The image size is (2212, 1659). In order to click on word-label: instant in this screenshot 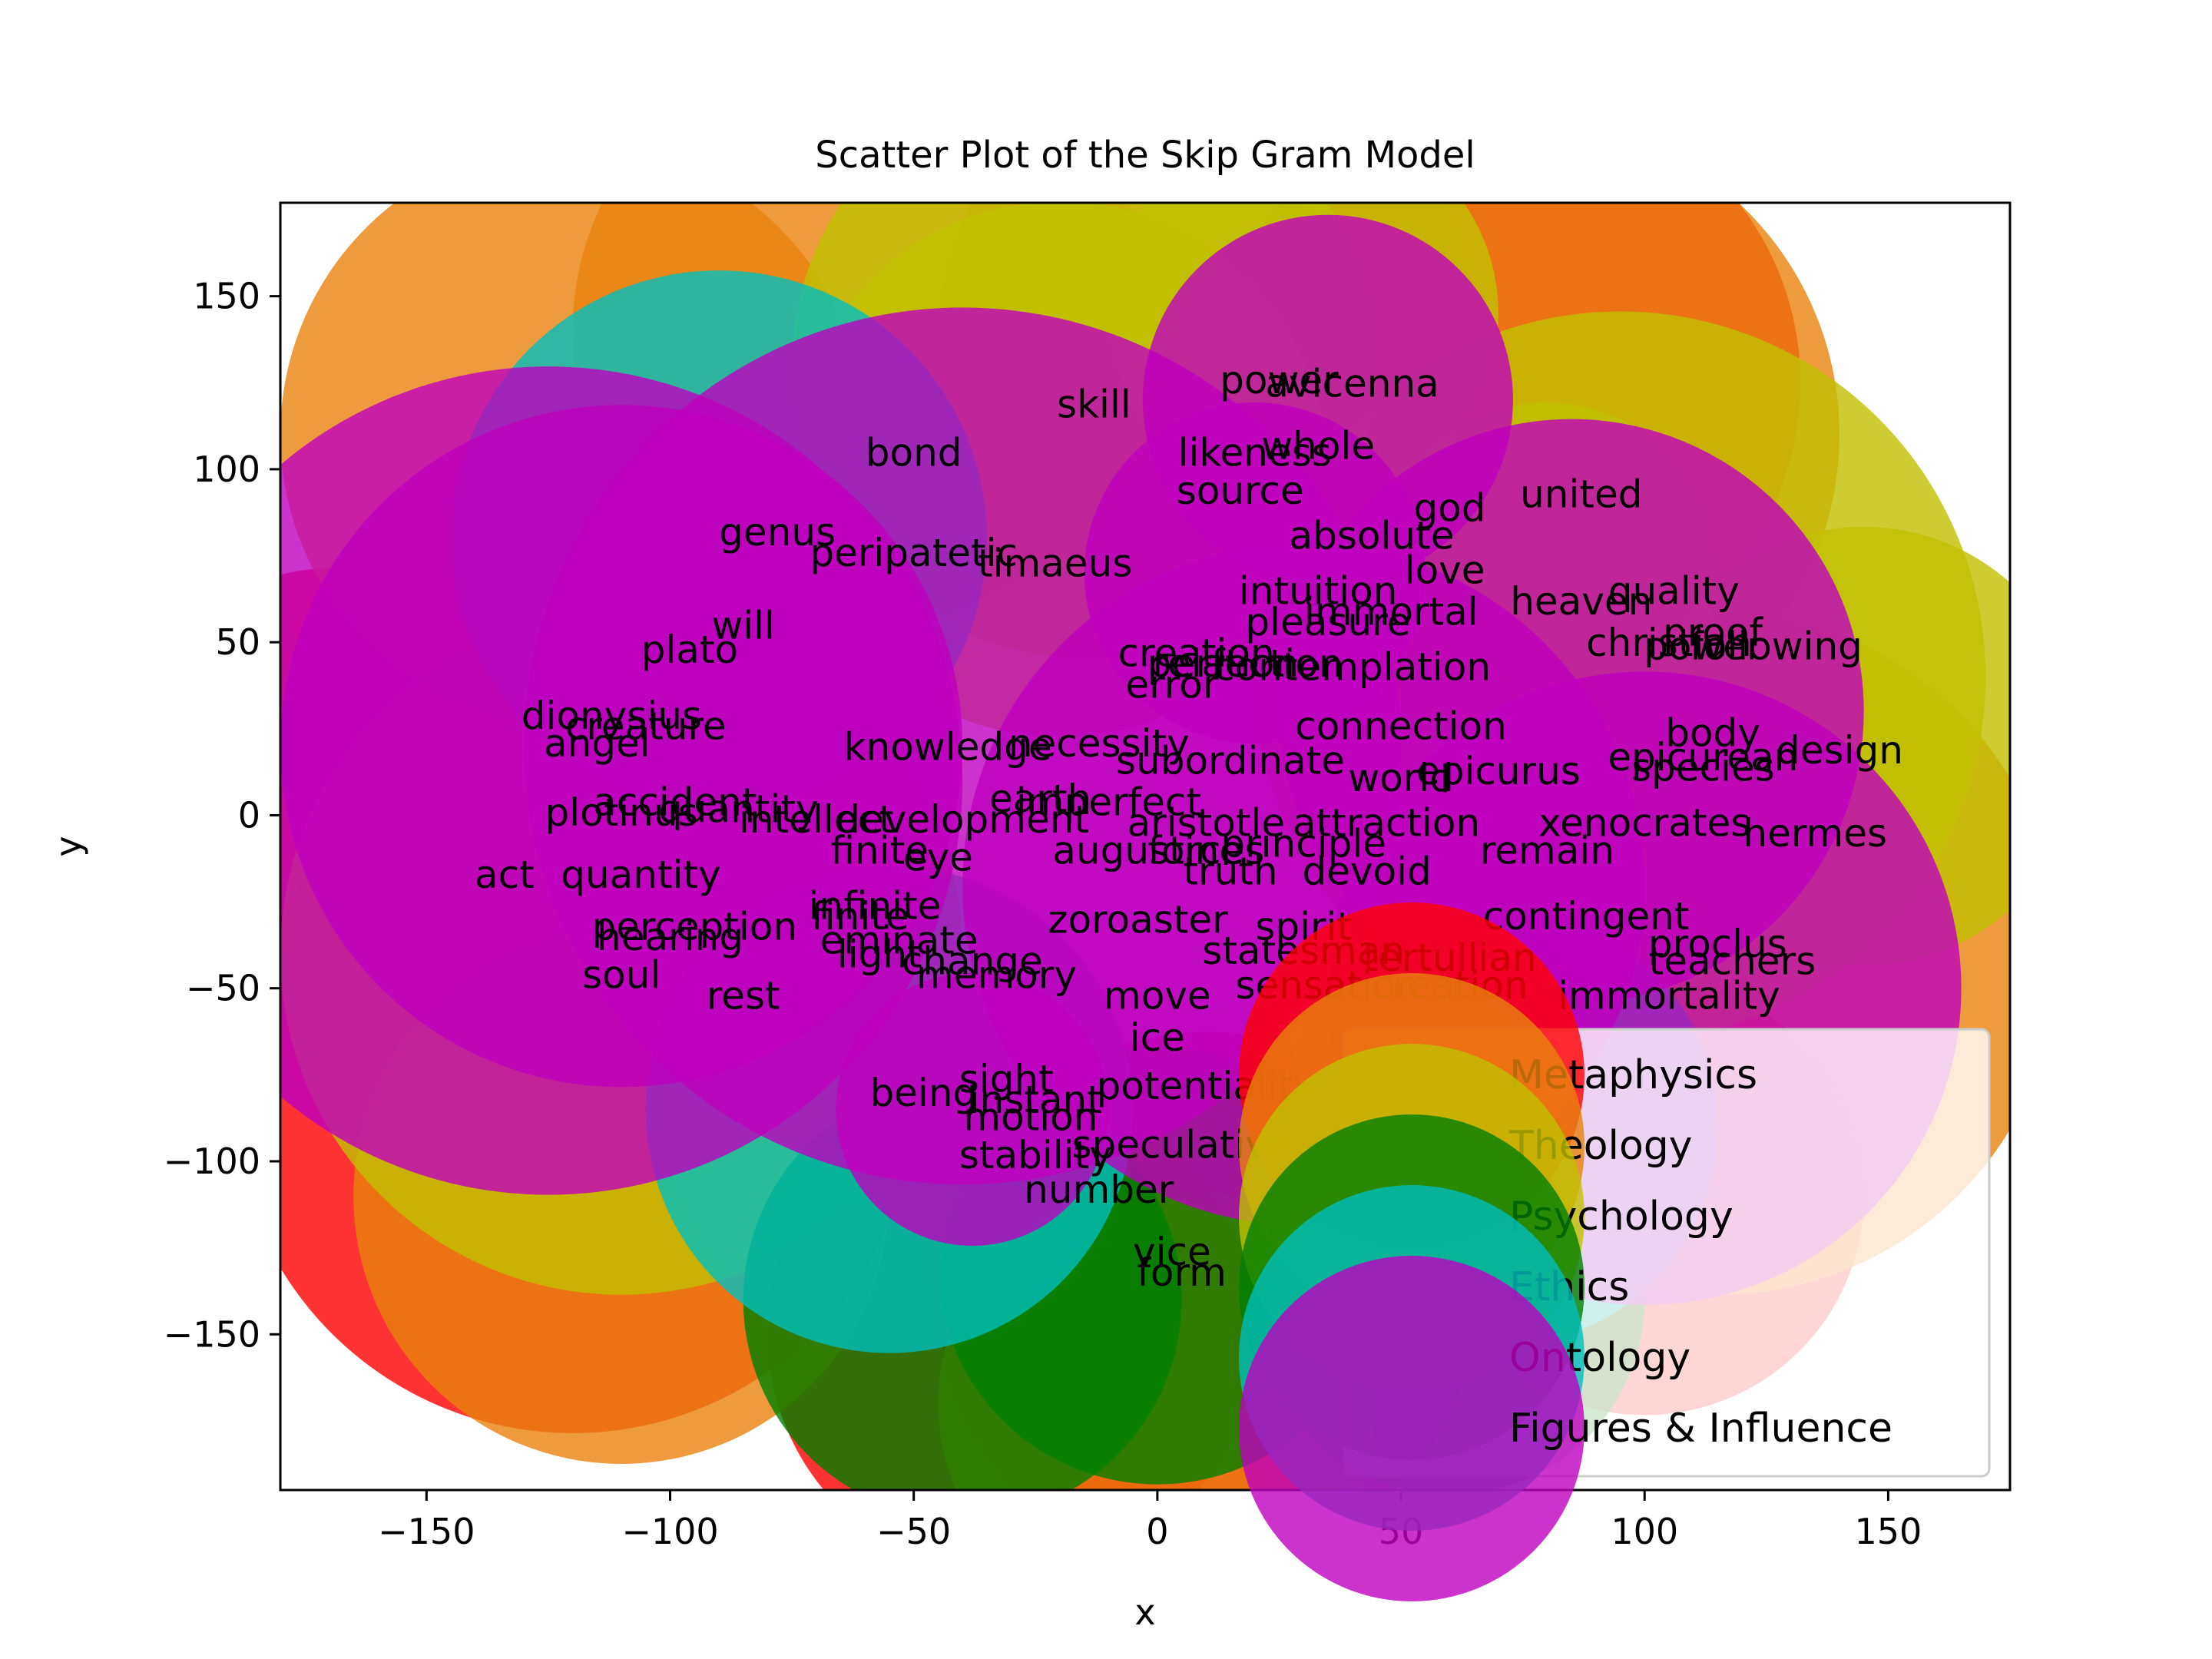, I will do `click(1036, 1100)`.